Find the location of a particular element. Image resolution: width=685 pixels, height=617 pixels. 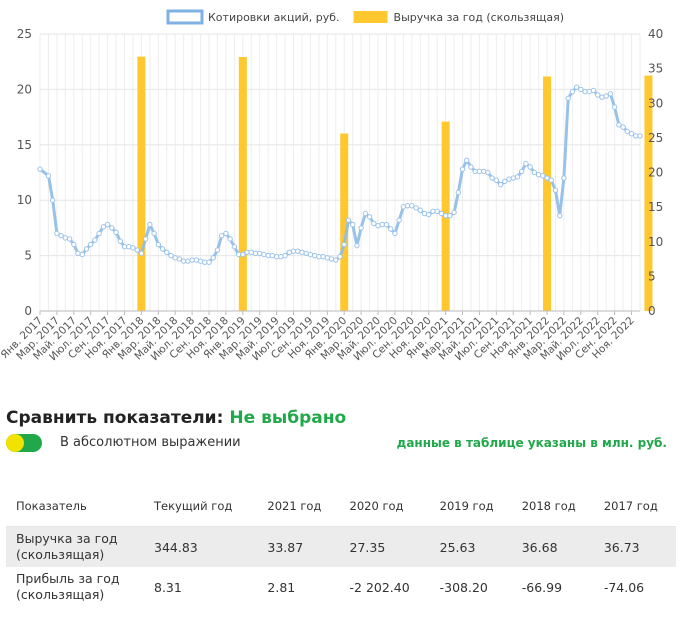

legend-item: Выручка за год (скользящая) is located at coordinates (459, 17).